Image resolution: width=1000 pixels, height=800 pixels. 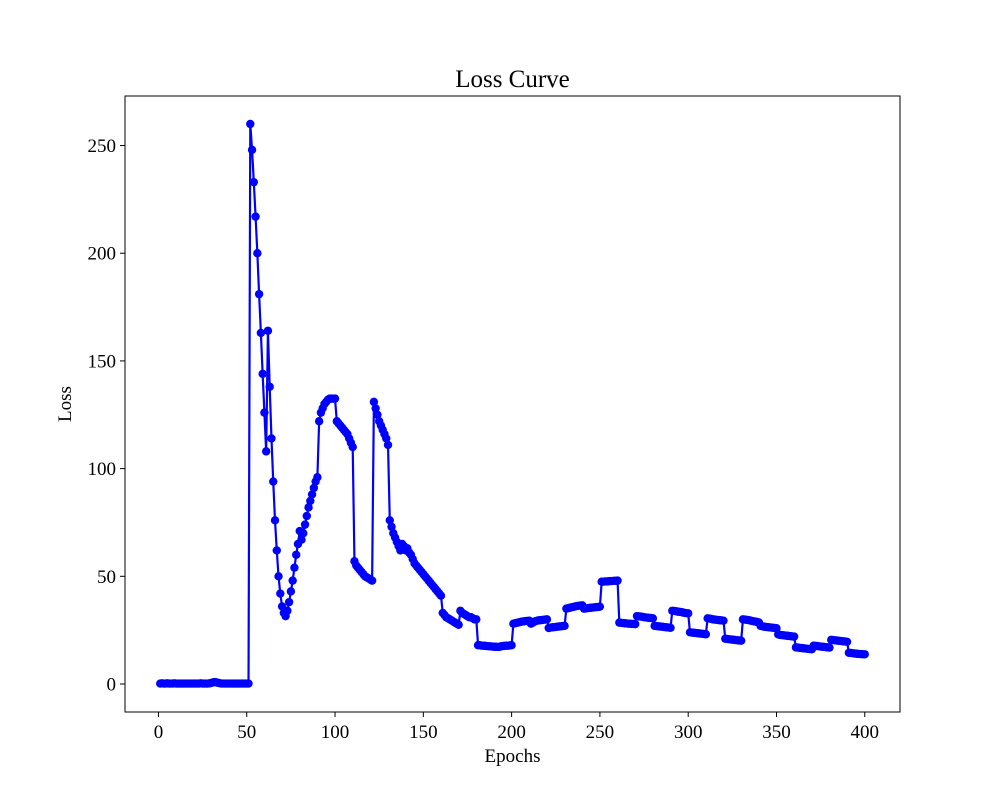 I want to click on x-tick-label: 250, so click(x=600, y=732).